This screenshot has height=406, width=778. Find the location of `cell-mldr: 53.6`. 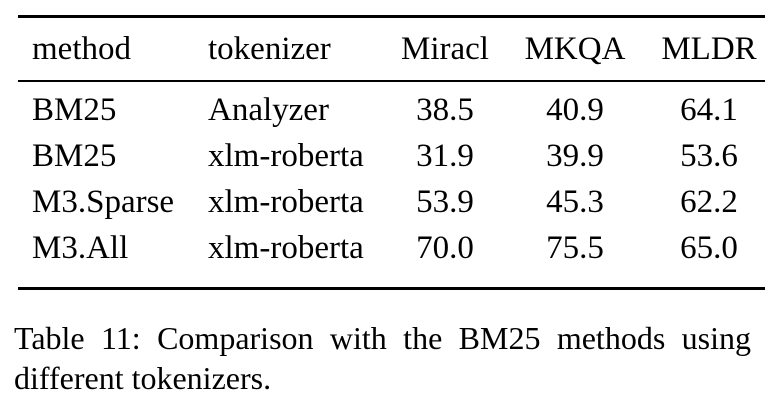

cell-mldr: 53.6 is located at coordinates (709, 155).